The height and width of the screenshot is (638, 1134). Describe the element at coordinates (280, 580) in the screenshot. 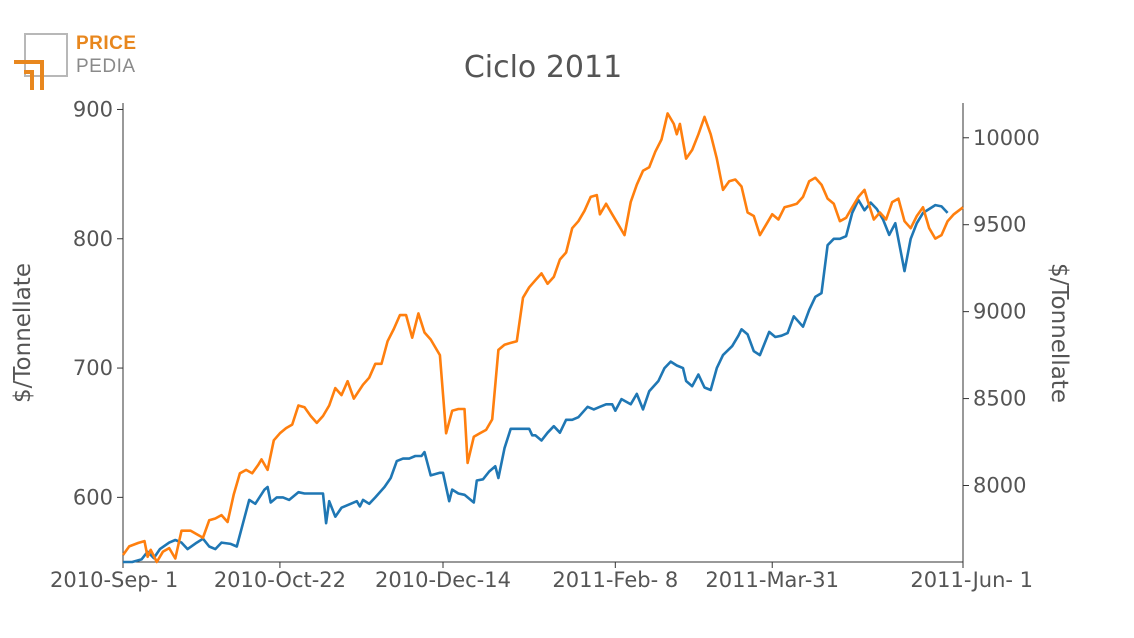

I see `x-tick-label: 2010-Oct-22` at that location.